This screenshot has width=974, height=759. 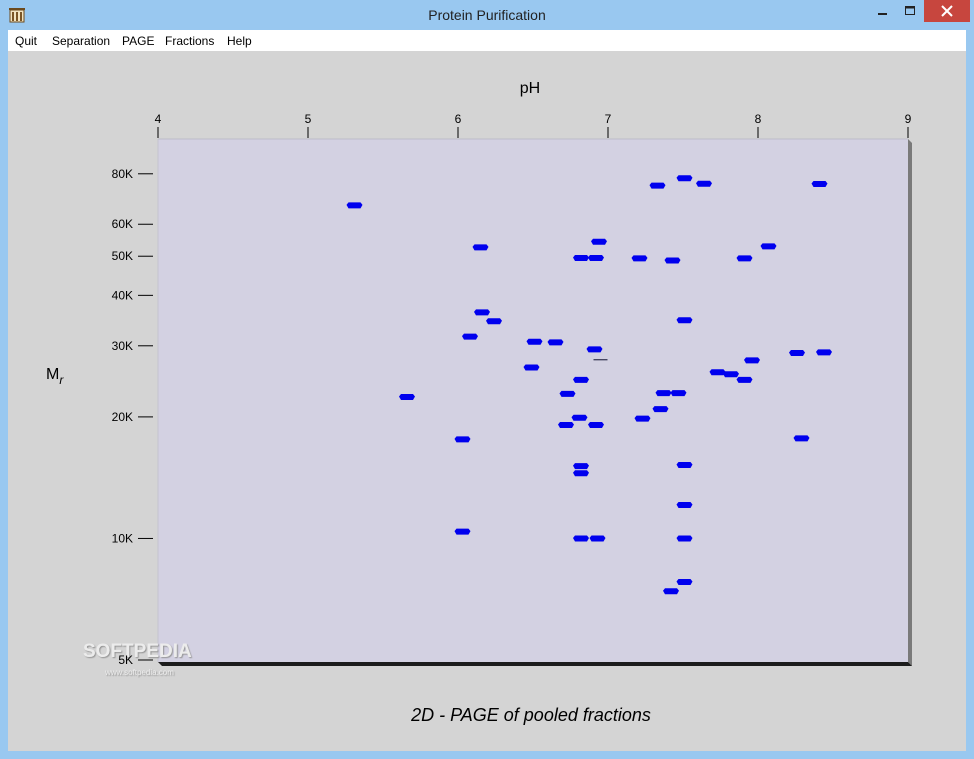 I want to click on menu-separation: Separation, so click(x=81, y=41).